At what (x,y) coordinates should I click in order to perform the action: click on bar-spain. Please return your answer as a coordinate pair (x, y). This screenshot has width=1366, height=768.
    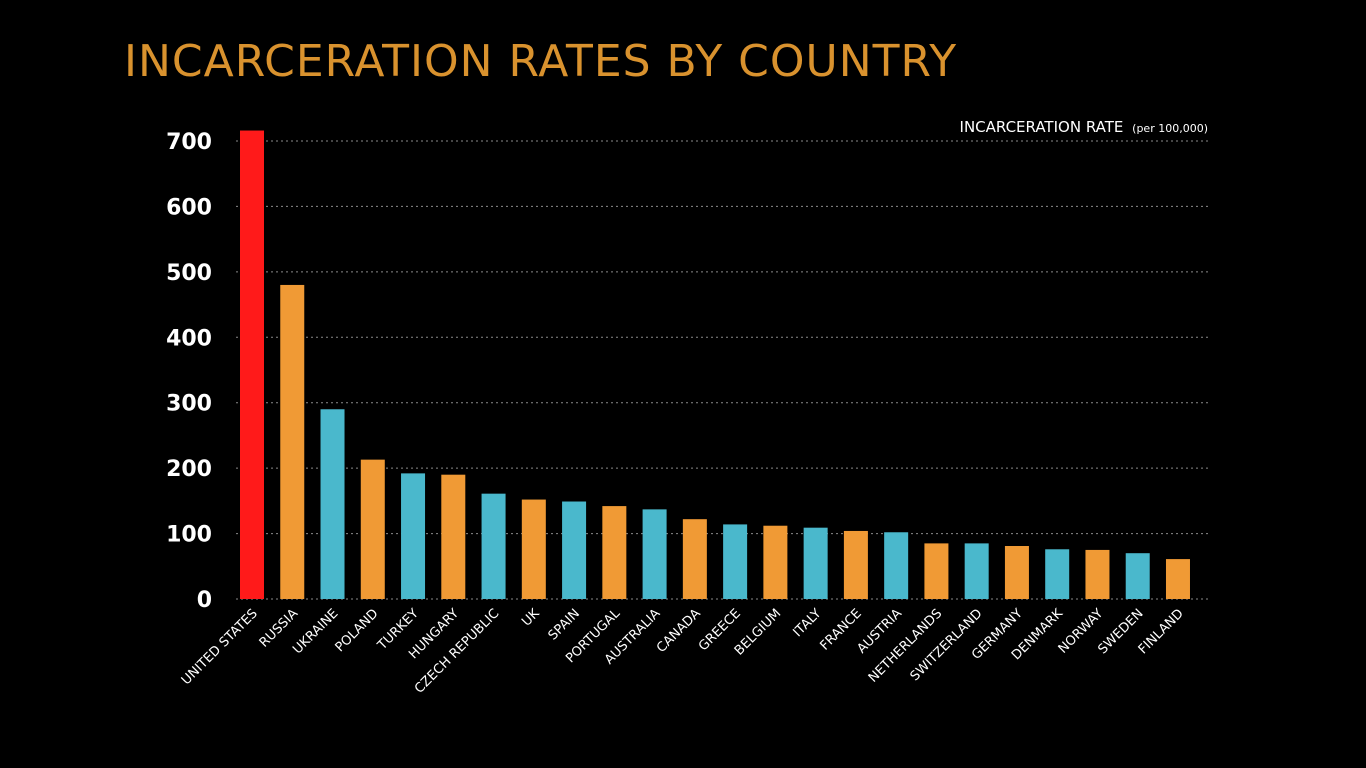
    Looking at the image, I should click on (574, 550).